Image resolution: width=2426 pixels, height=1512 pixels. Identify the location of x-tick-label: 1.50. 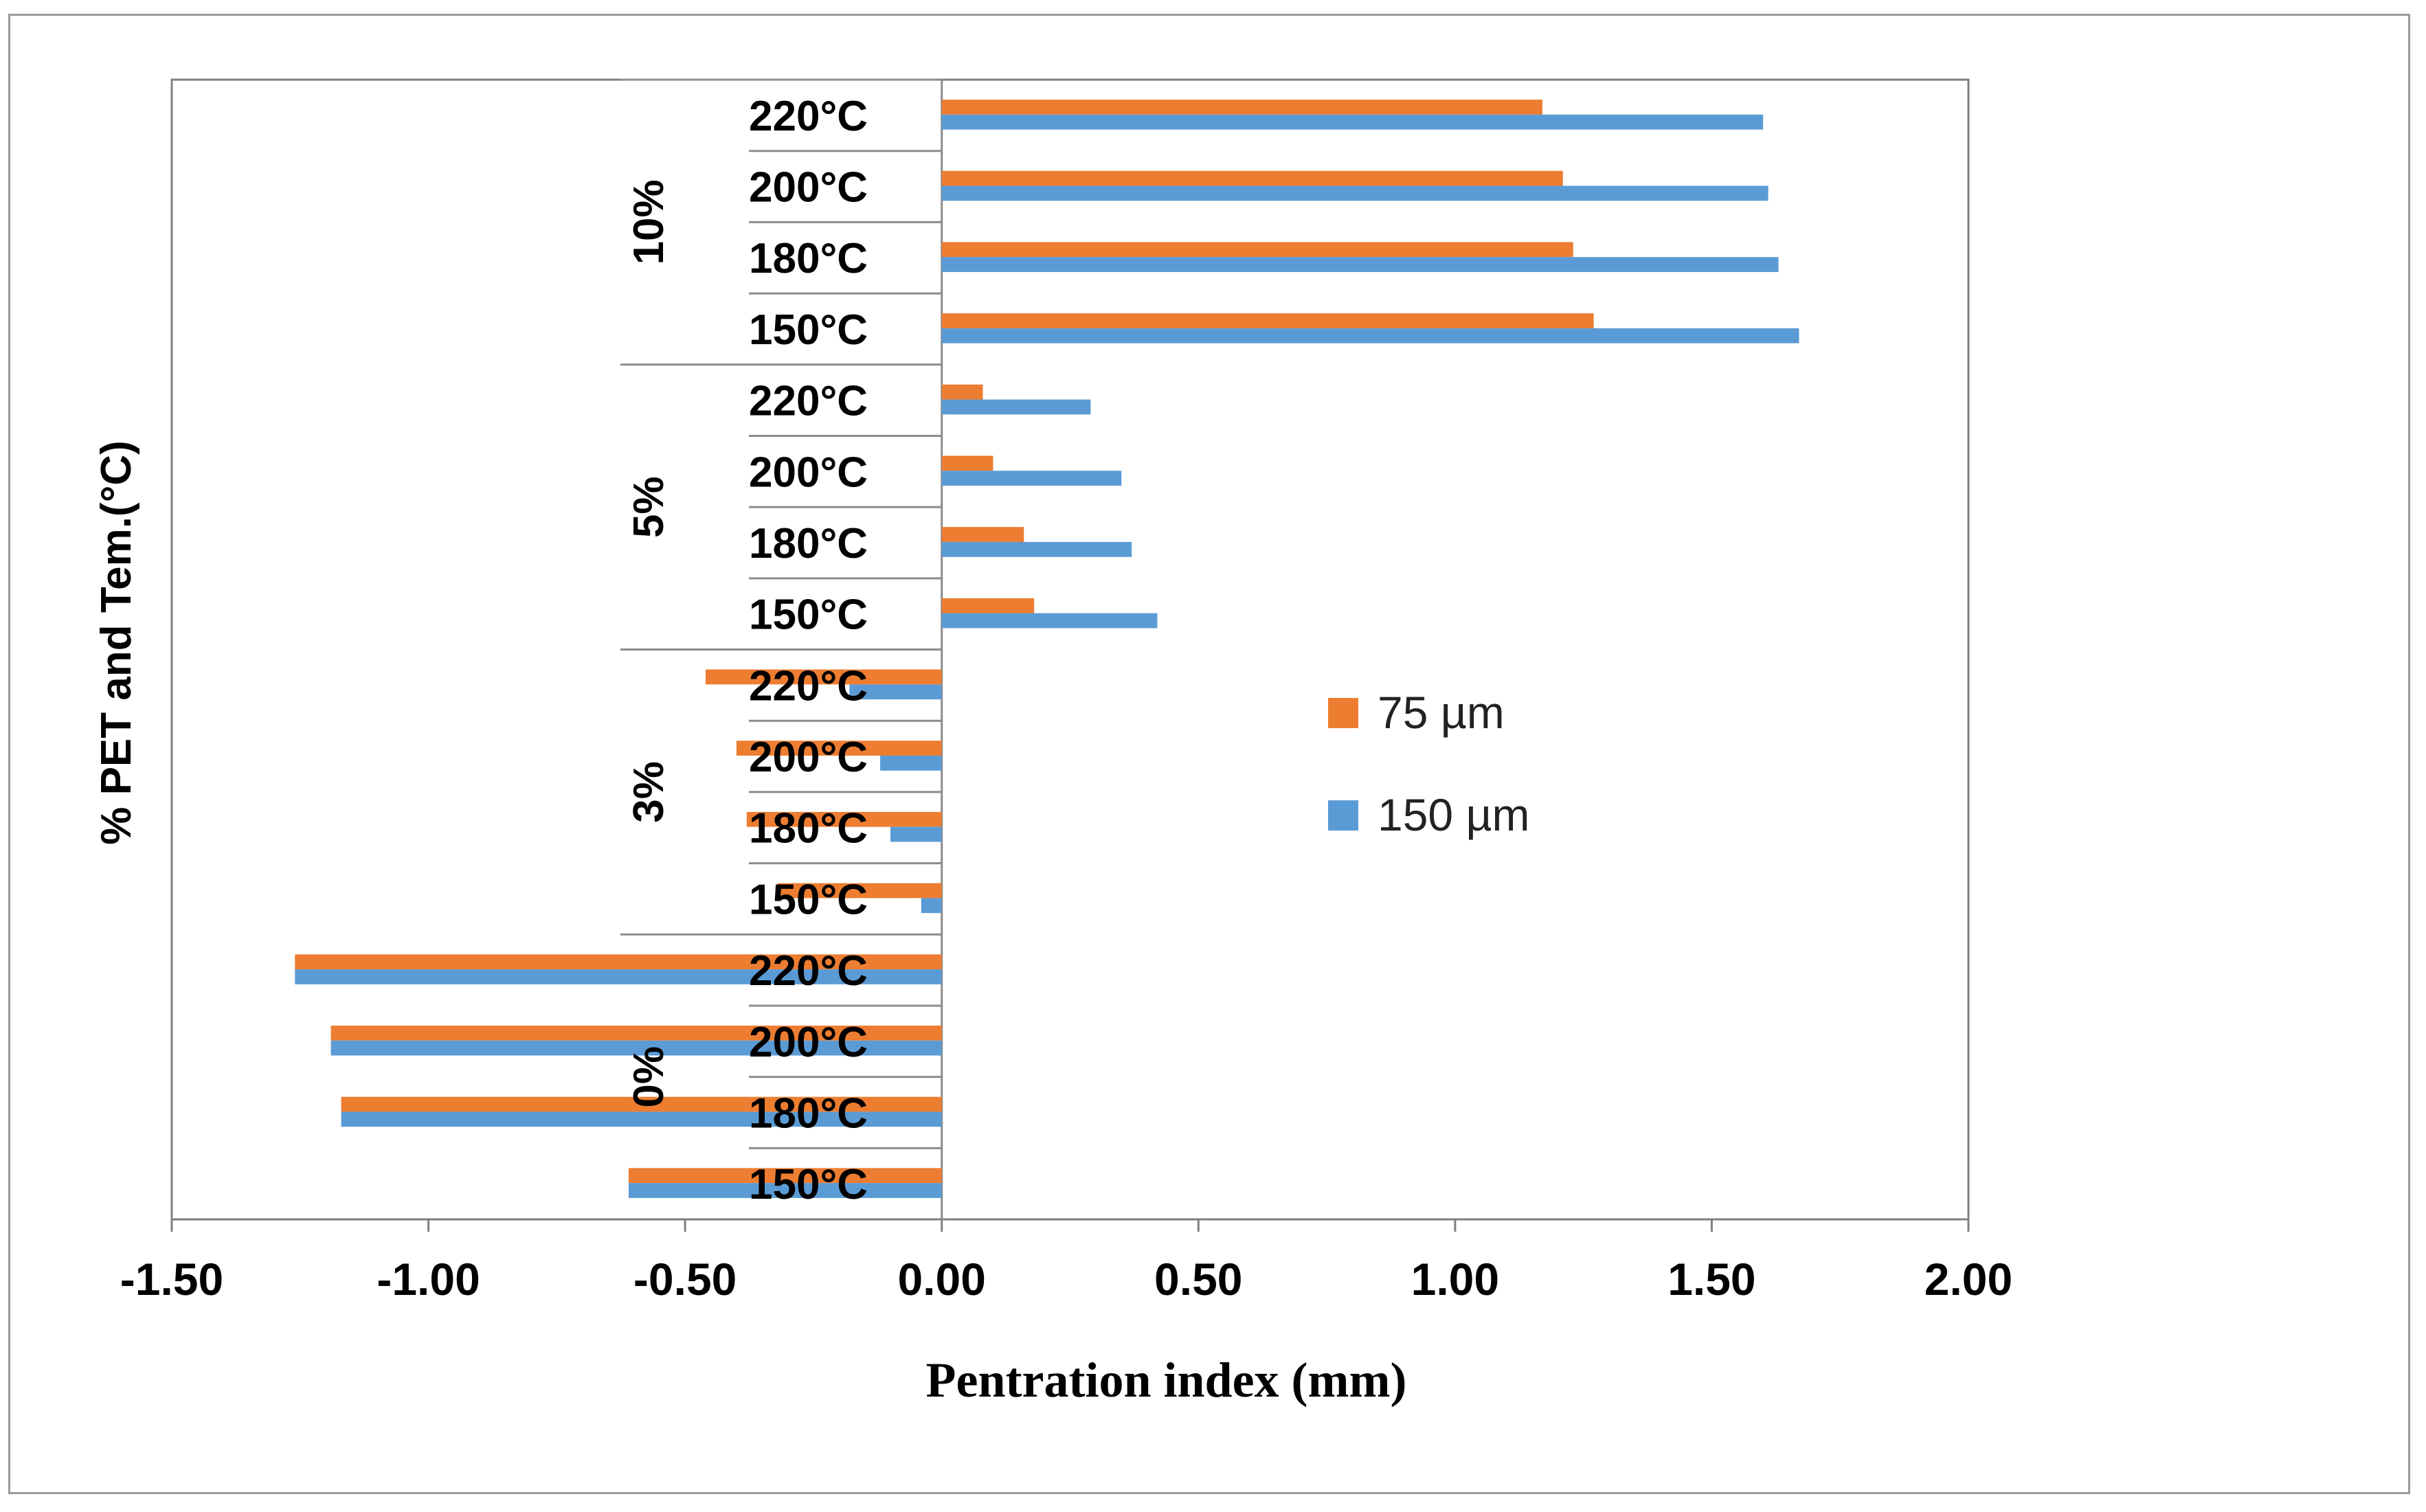
(1711, 1279).